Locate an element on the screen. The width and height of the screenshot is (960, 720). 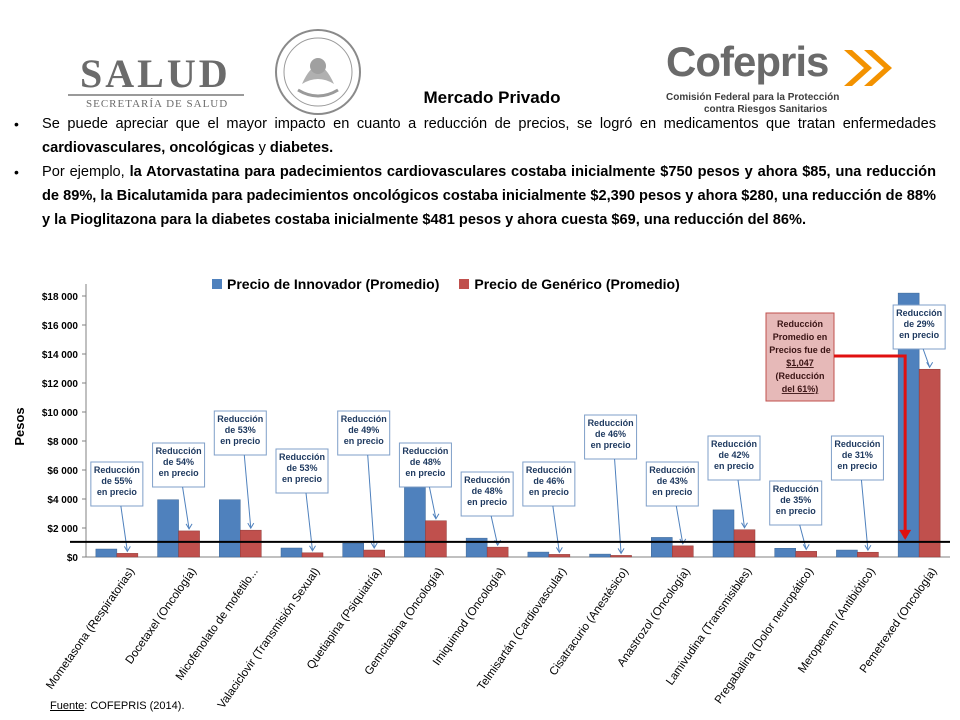
y-tick-label: $0 is located at coordinates (73, 558).